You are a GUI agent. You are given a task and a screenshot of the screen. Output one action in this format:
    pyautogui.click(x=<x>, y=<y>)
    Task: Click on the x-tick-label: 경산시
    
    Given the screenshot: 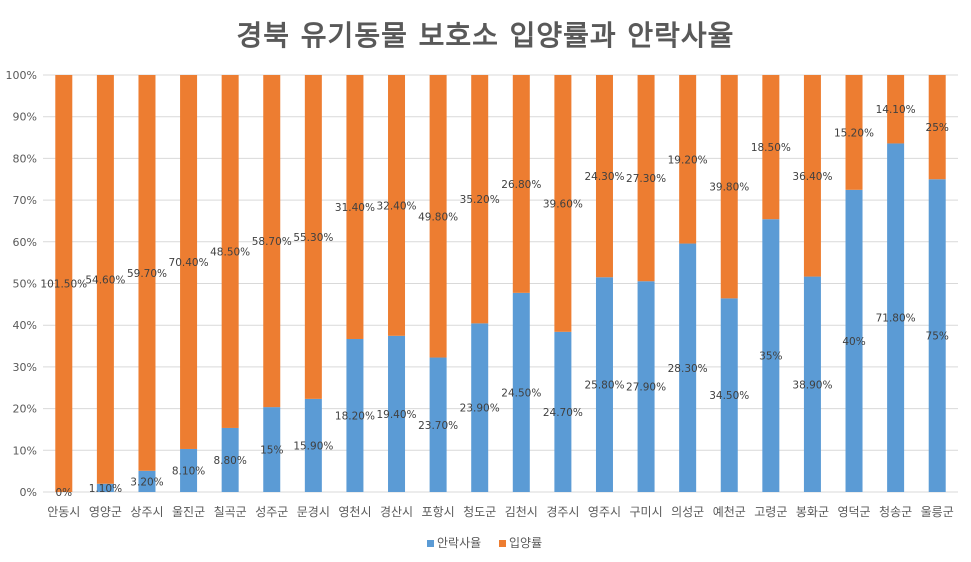 What is the action you would take?
    pyautogui.click(x=396, y=512)
    